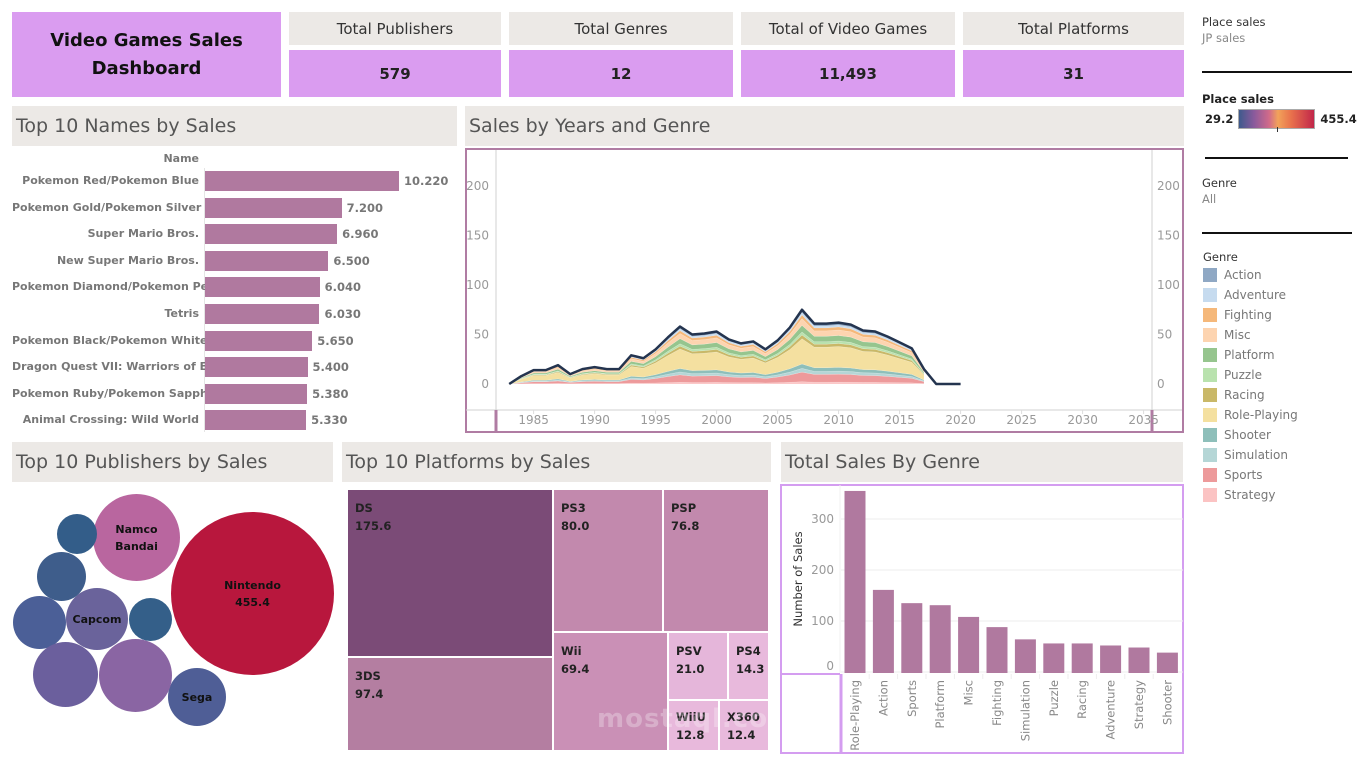 Image resolution: width=1364 pixels, height=766 pixels. Describe the element at coordinates (1278, 335) in the screenshot. I see `legend-item-misc: Misc` at that location.